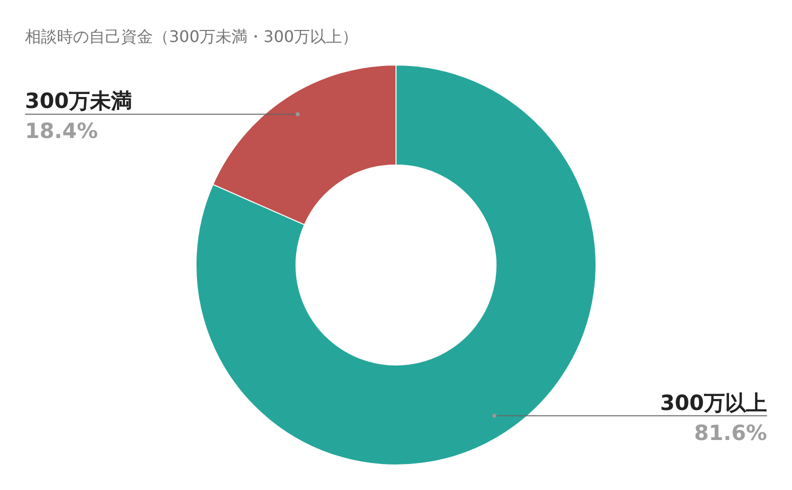 The width and height of the screenshot is (792, 490). I want to click on slice-label: 300万未満, so click(78, 101).